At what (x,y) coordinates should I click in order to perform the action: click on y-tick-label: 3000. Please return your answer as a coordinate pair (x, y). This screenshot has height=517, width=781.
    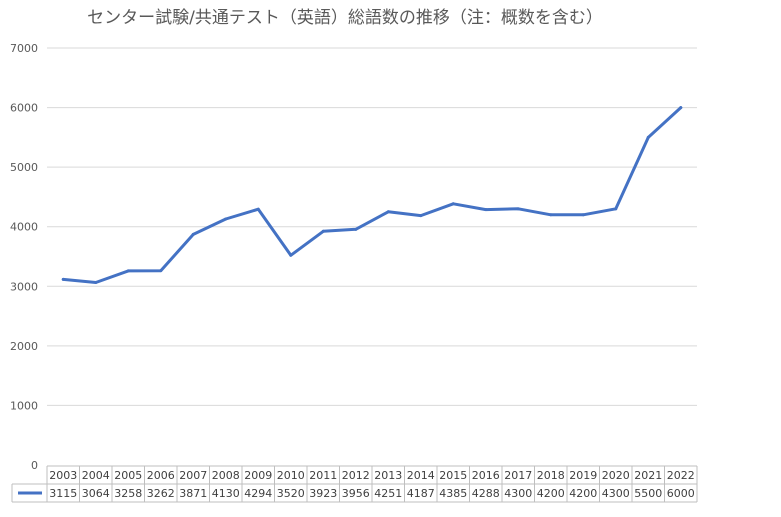
    Looking at the image, I should click on (24, 286).